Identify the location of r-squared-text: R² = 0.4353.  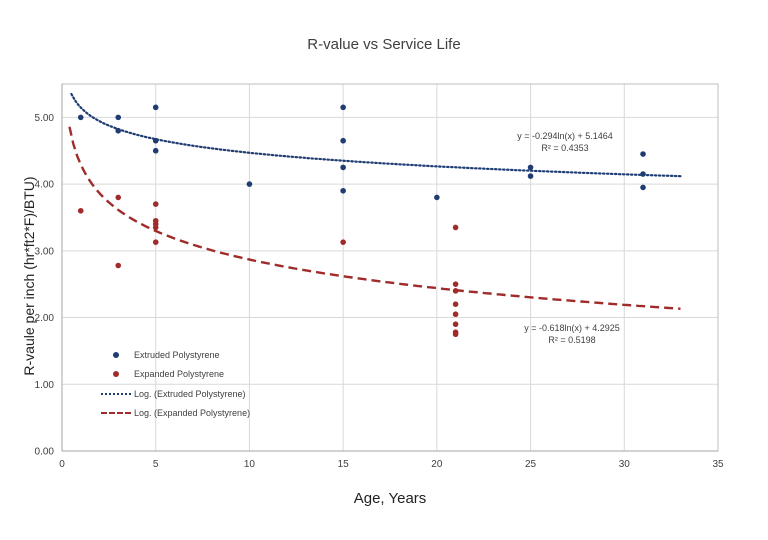
(565, 148).